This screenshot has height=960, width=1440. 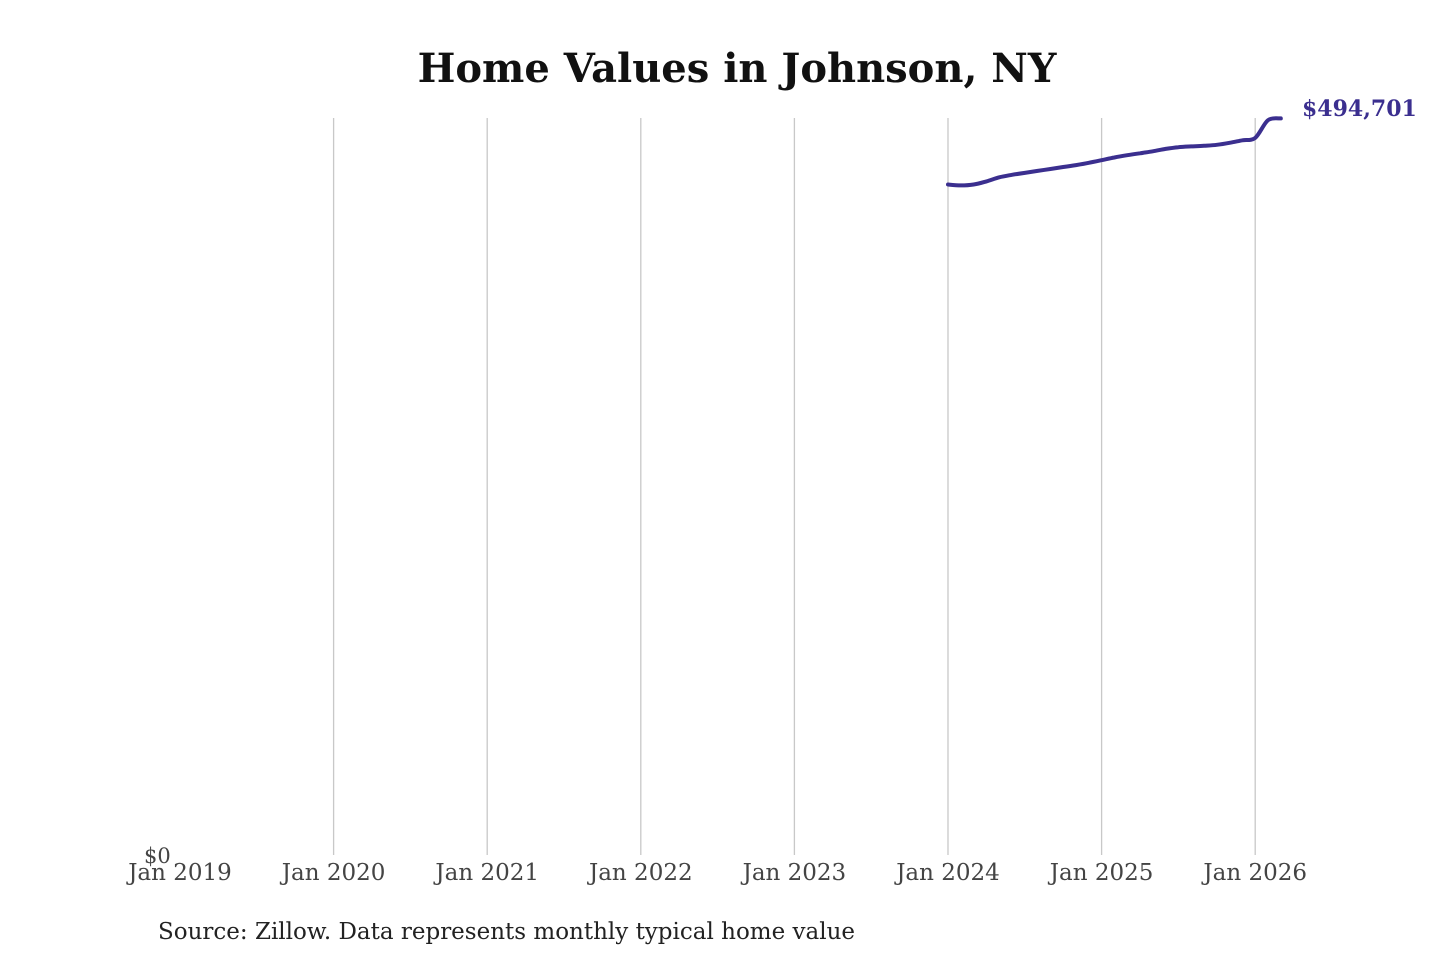 What do you see at coordinates (1359, 109) in the screenshot?
I see `last-value-label: $494,701` at bounding box center [1359, 109].